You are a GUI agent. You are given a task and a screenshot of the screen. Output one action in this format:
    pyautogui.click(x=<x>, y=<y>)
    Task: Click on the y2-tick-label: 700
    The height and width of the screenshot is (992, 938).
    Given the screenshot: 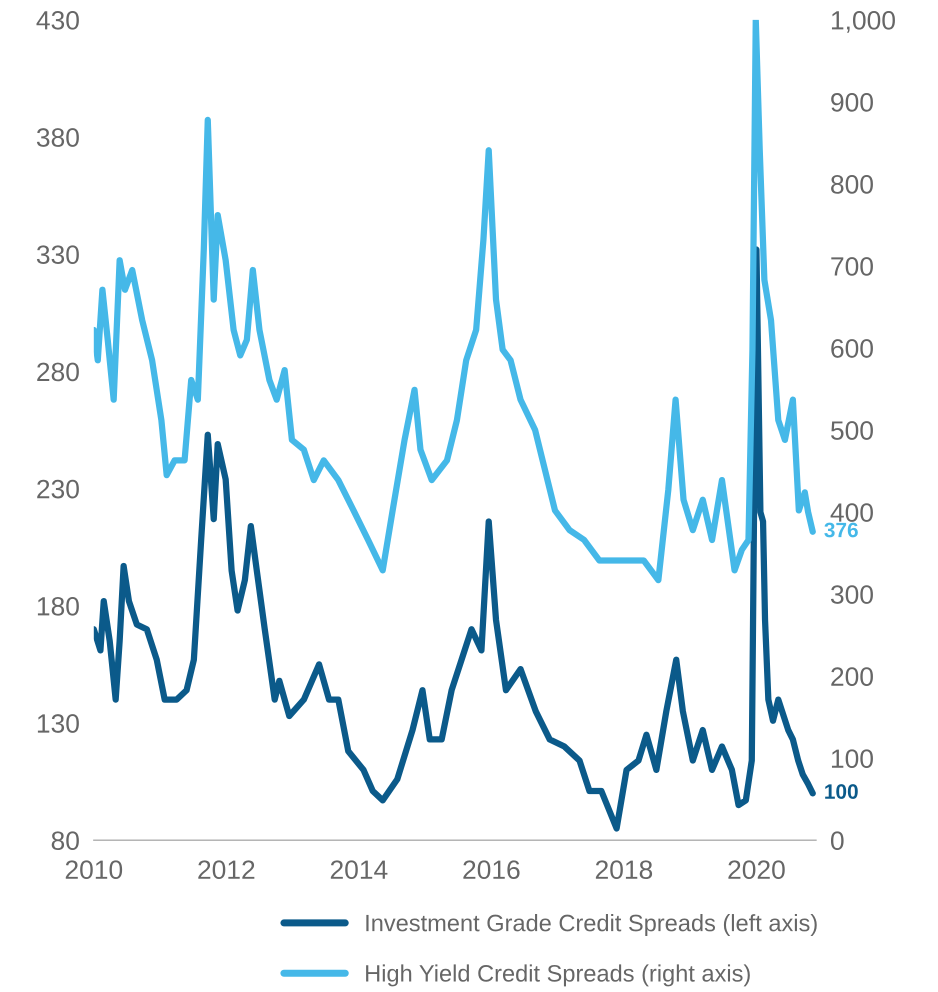 What is the action you would take?
    pyautogui.click(x=852, y=266)
    